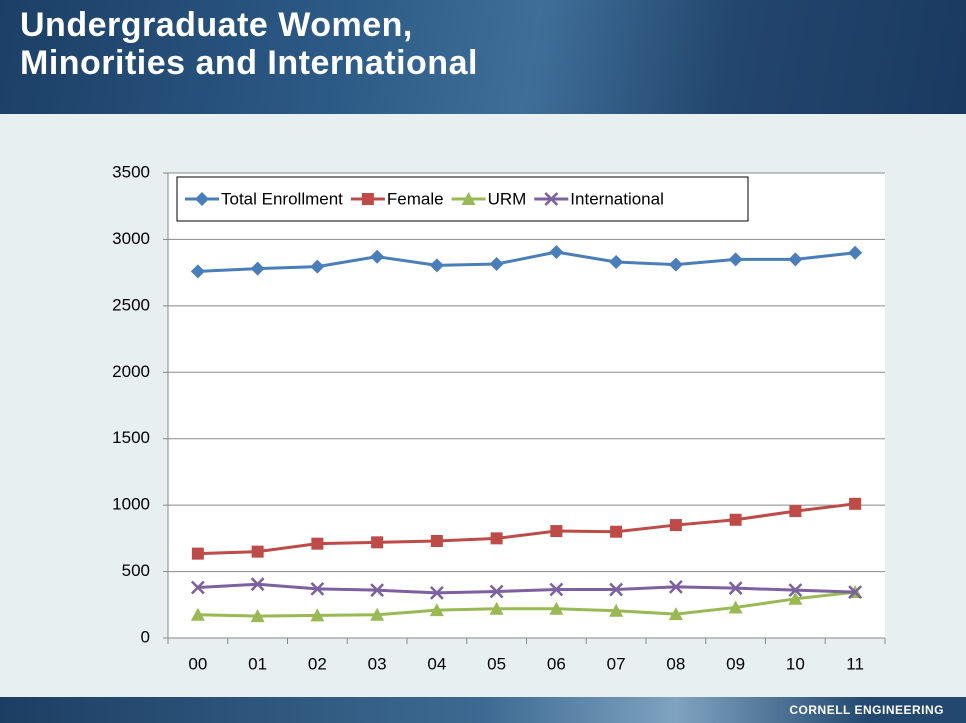 This screenshot has width=966, height=723. What do you see at coordinates (556, 663) in the screenshot?
I see `x-tick-label: 06` at bounding box center [556, 663].